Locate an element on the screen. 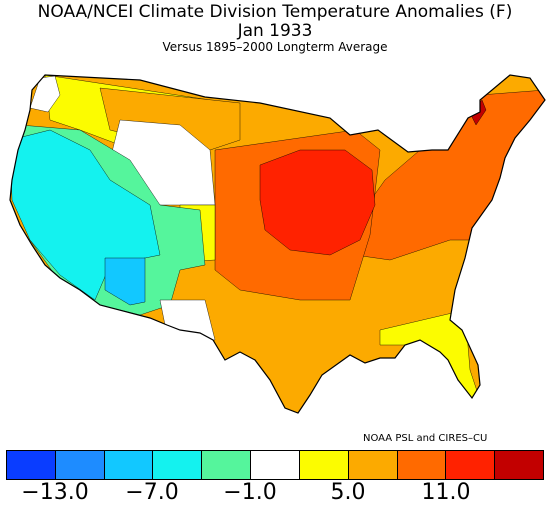 The image size is (550, 509). map-period: Jan 1933 is located at coordinates (275, 31).